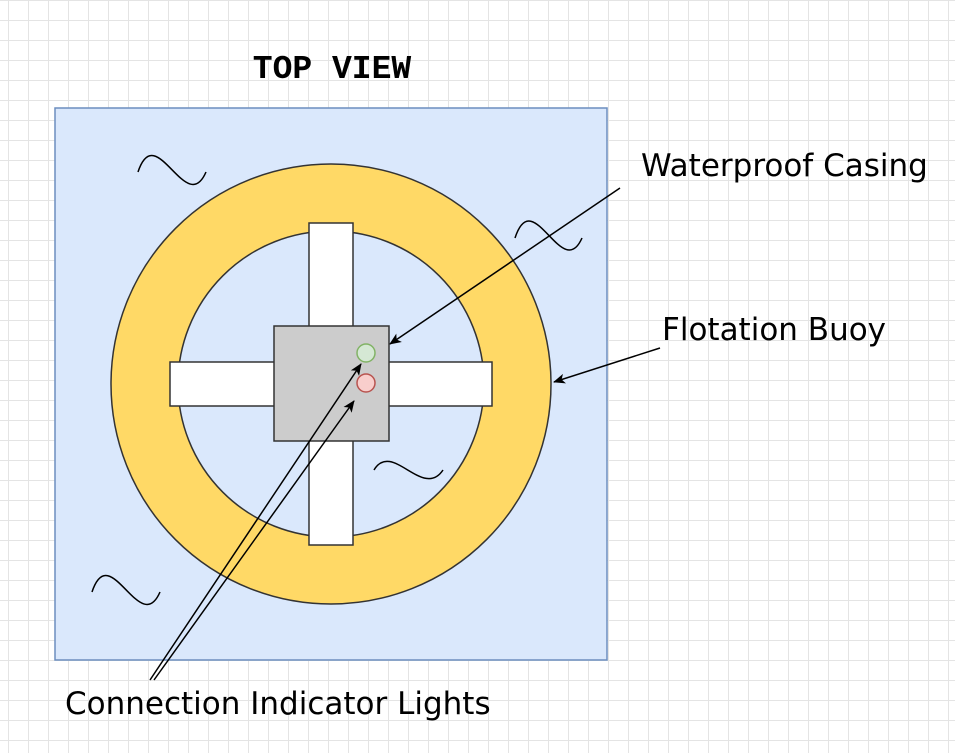 This screenshot has height=753, width=955. I want to click on indicator-light-green, so click(366, 353).